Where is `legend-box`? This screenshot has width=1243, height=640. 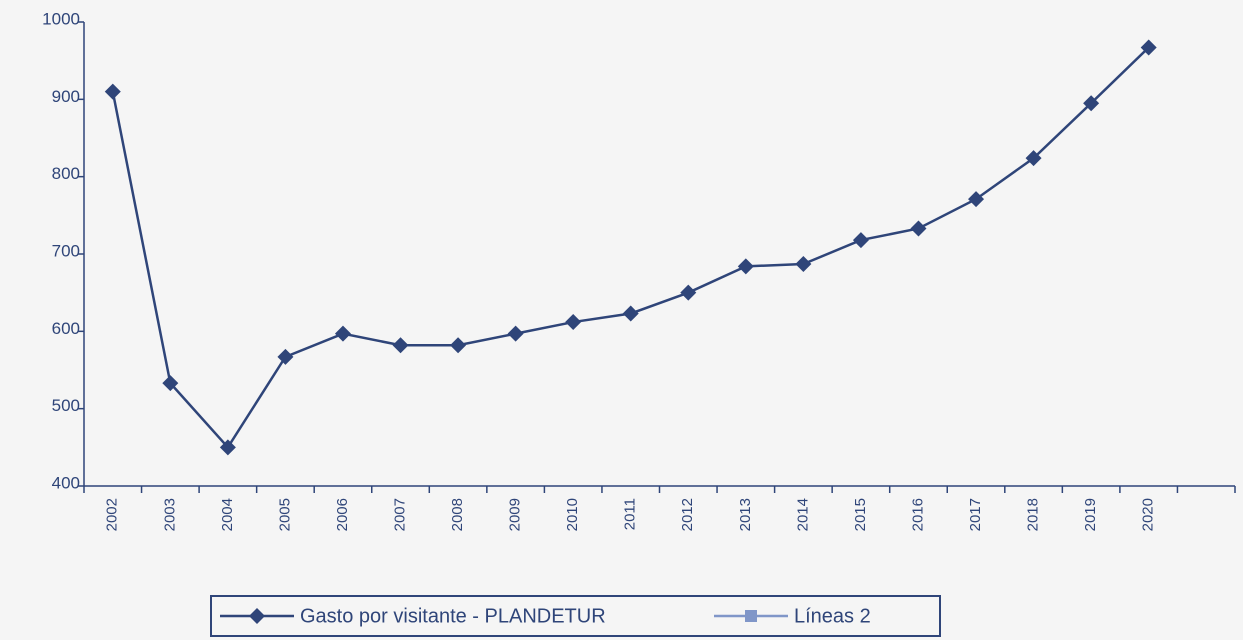 legend-box is located at coordinates (575, 616).